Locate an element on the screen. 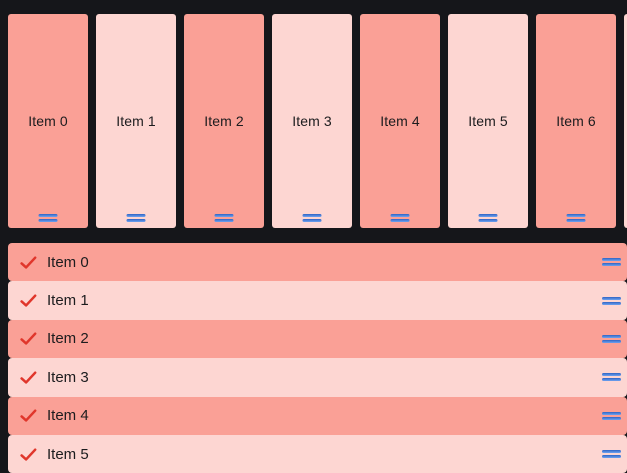  card-label: Item 0 is located at coordinates (48, 121).